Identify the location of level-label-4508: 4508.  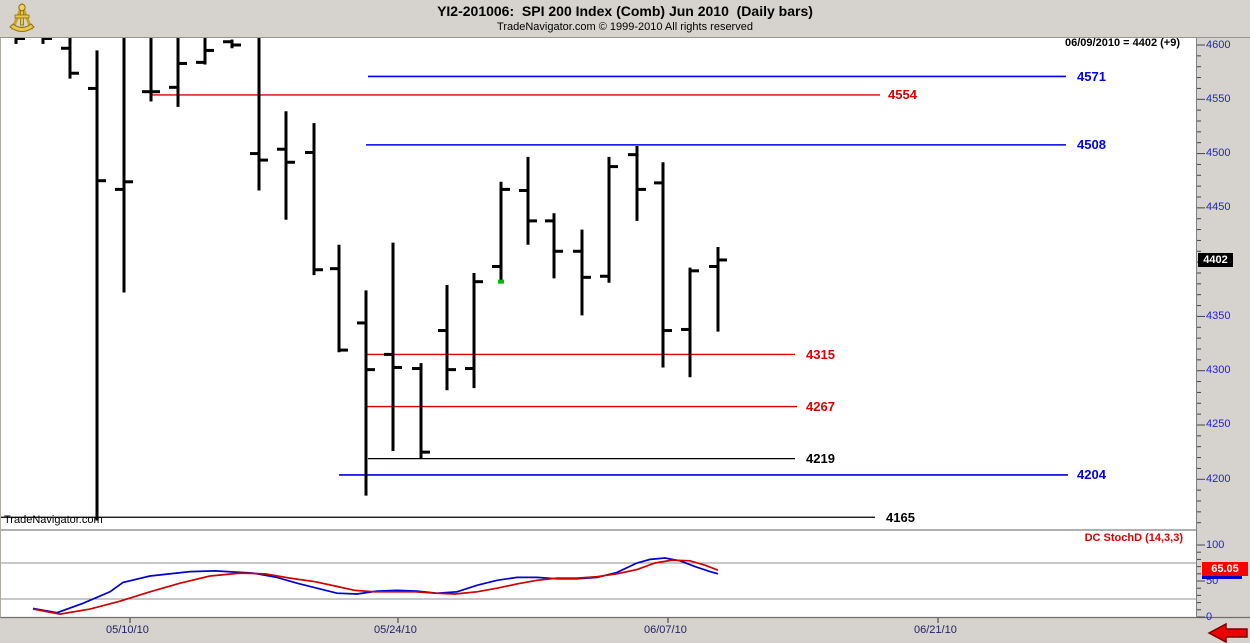
(1091, 145).